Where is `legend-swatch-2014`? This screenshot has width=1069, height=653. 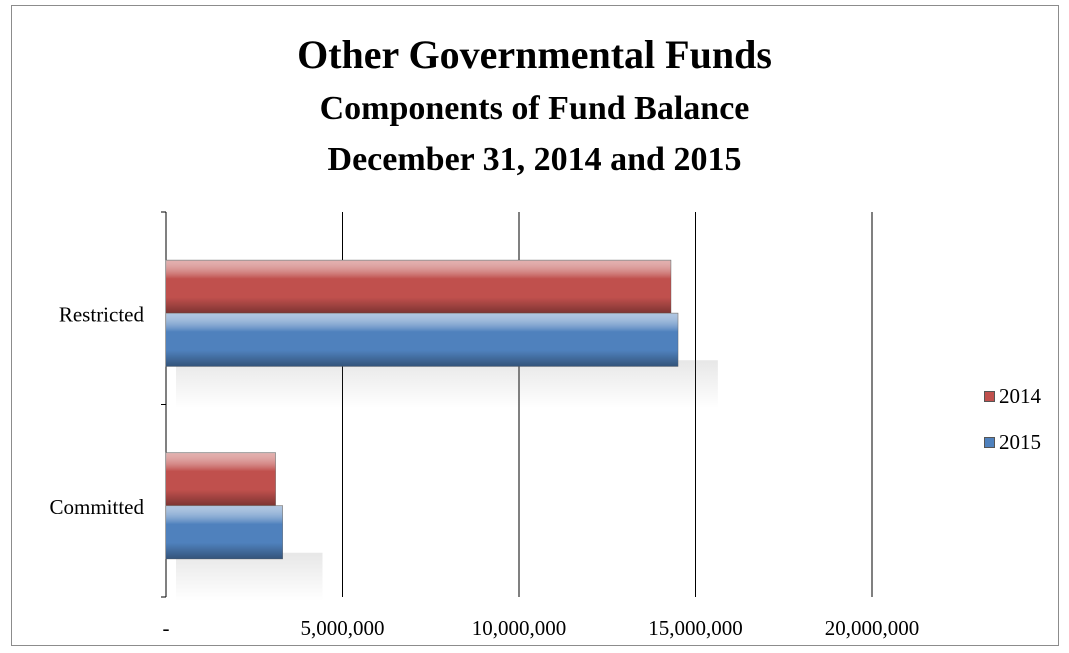
legend-swatch-2014 is located at coordinates (989, 396).